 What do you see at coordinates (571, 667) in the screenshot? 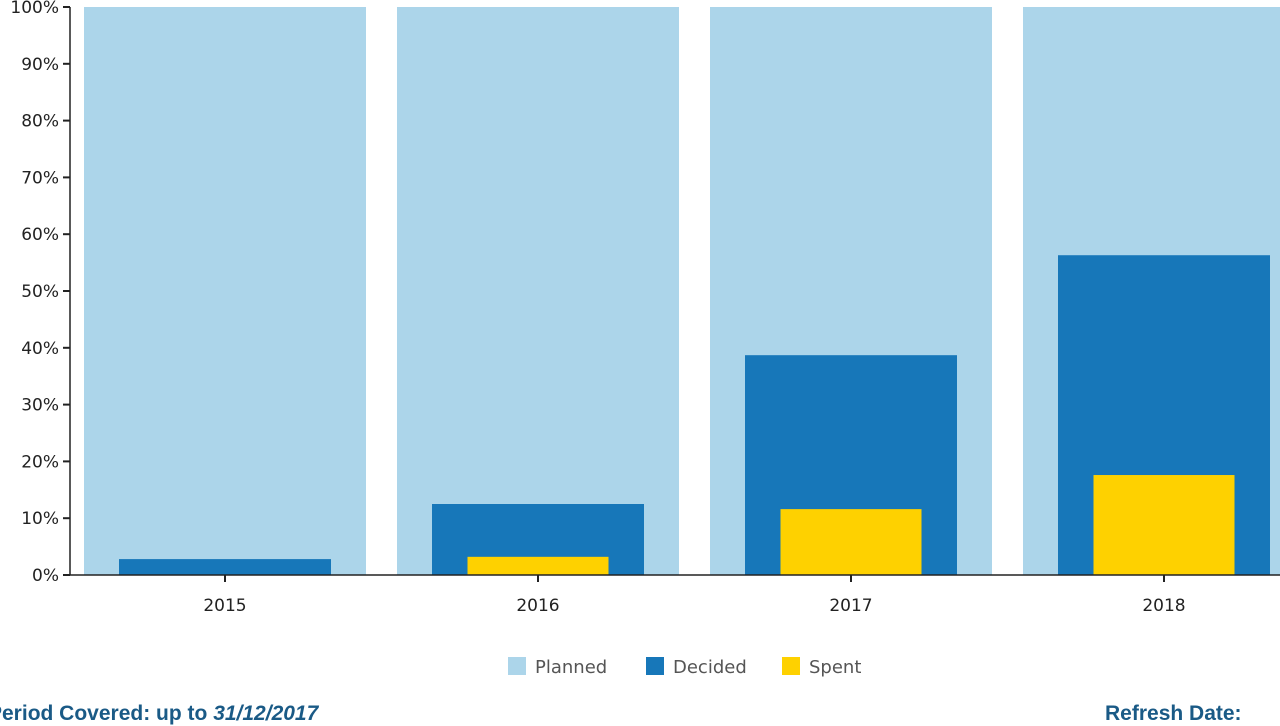
I see `legend-label-planned: Planned` at bounding box center [571, 667].